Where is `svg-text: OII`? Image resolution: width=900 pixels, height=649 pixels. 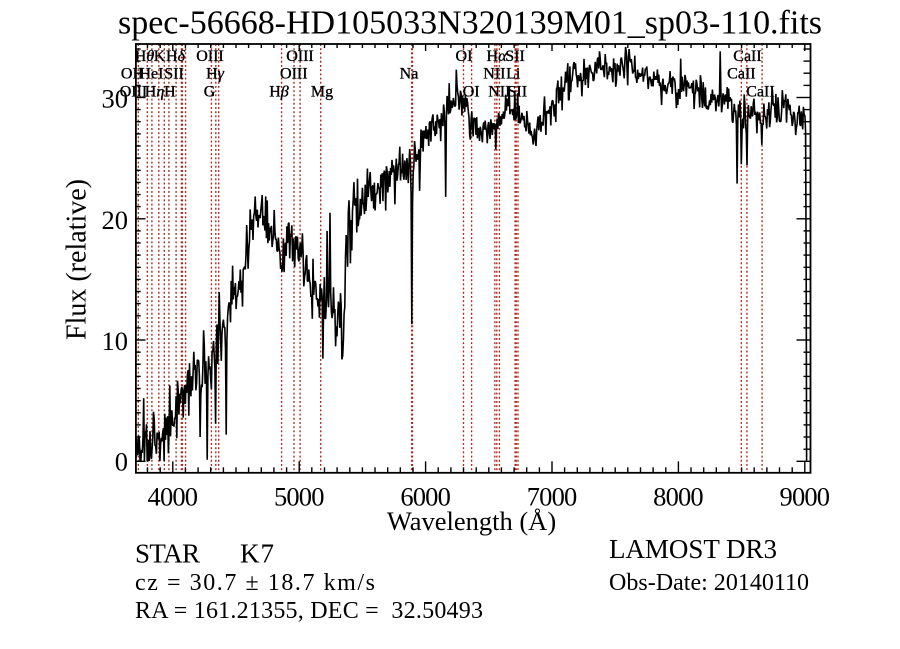 svg-text: OII is located at coordinates (132, 74).